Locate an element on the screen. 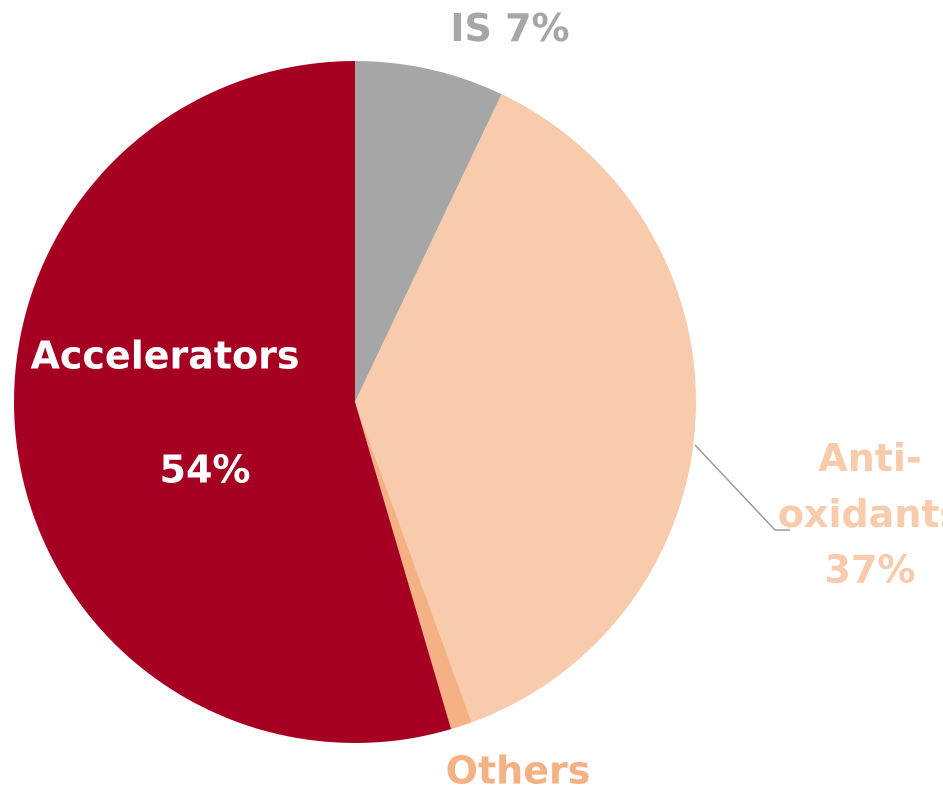 Image resolution: width=943 pixels, height=791 pixels. category-label: Others is located at coordinates (518, 770).